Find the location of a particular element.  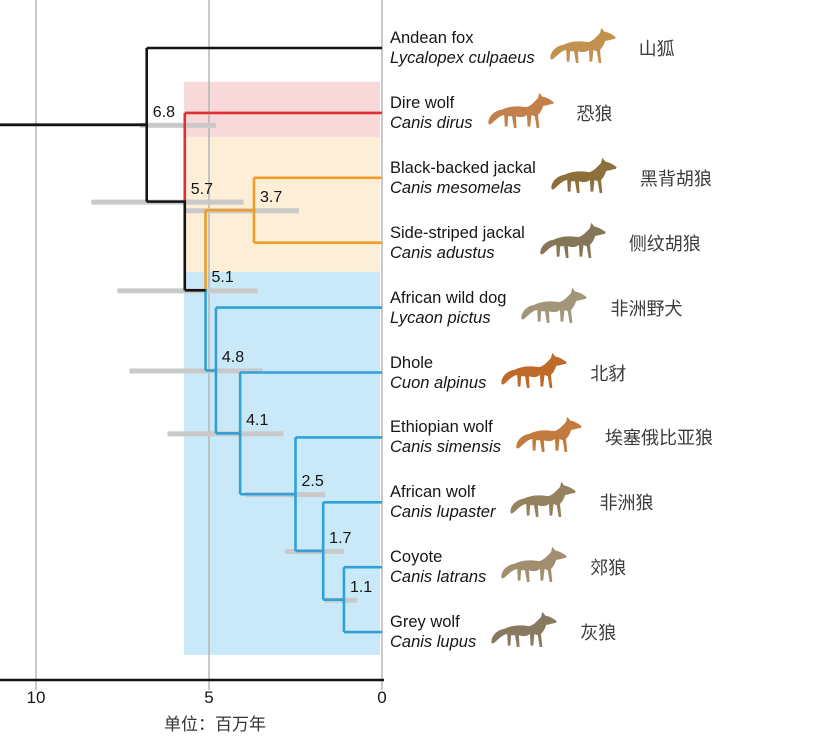

wolf-clade-highlight is located at coordinates (282, 463).